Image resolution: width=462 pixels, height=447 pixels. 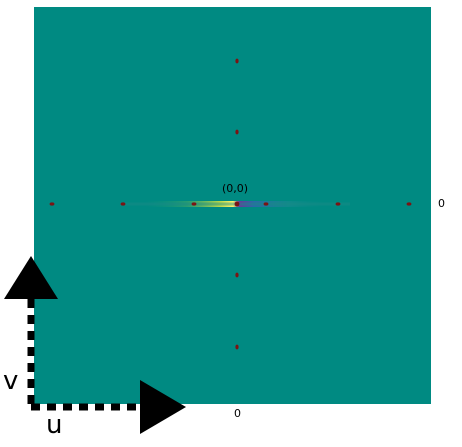 I want to click on bottom-zero-label: 0, so click(x=237, y=413).